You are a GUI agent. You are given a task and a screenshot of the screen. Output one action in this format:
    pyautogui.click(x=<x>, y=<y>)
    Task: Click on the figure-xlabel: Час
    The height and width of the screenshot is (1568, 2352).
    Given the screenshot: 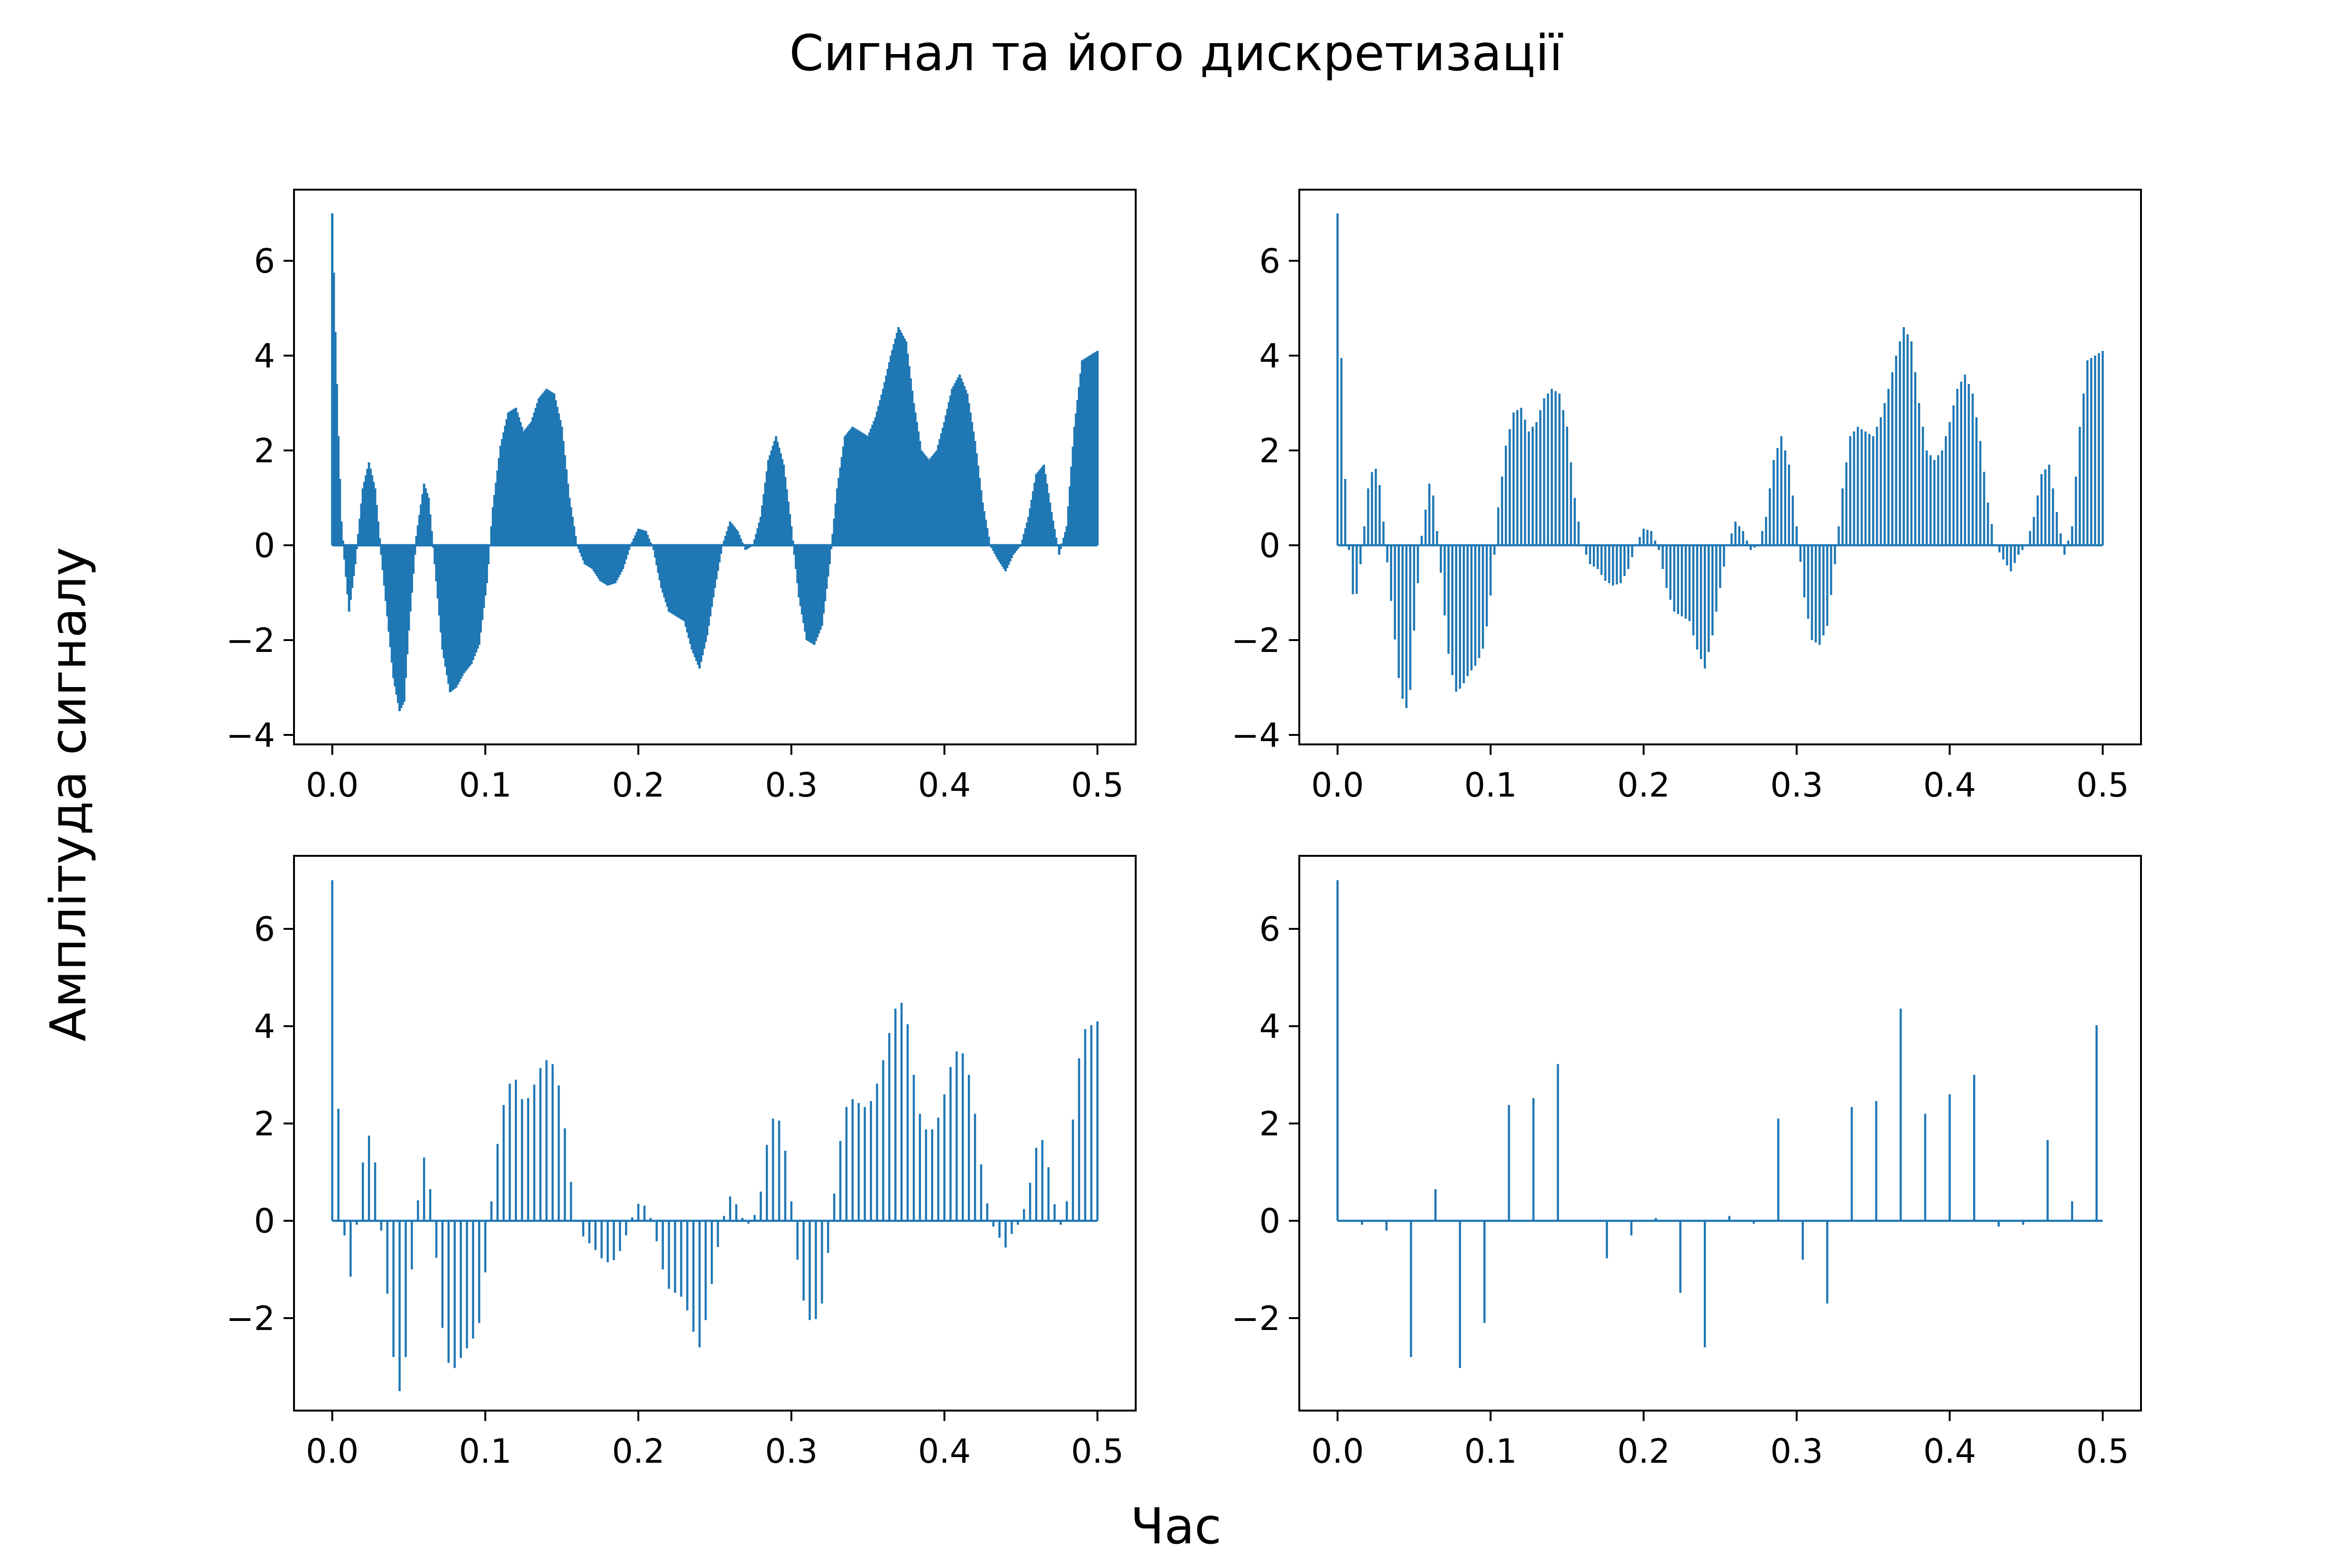 What is the action you would take?
    pyautogui.click(x=1176, y=1526)
    